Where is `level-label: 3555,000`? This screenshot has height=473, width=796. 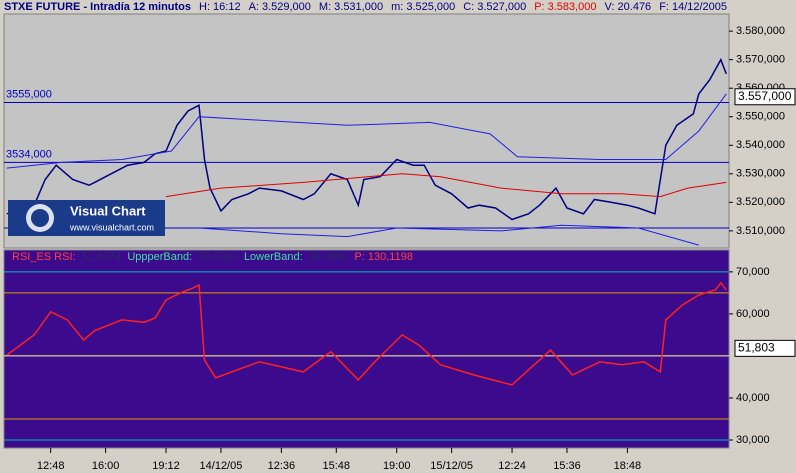
level-label: 3555,000 is located at coordinates (29, 94).